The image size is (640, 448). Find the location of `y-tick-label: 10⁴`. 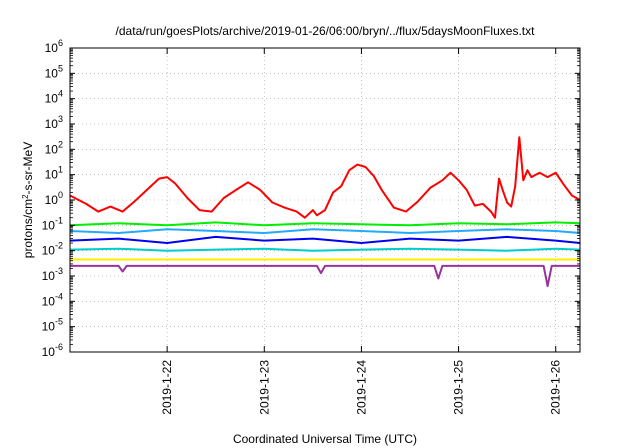

y-tick-label: 10⁴ is located at coordinates (54, 97).